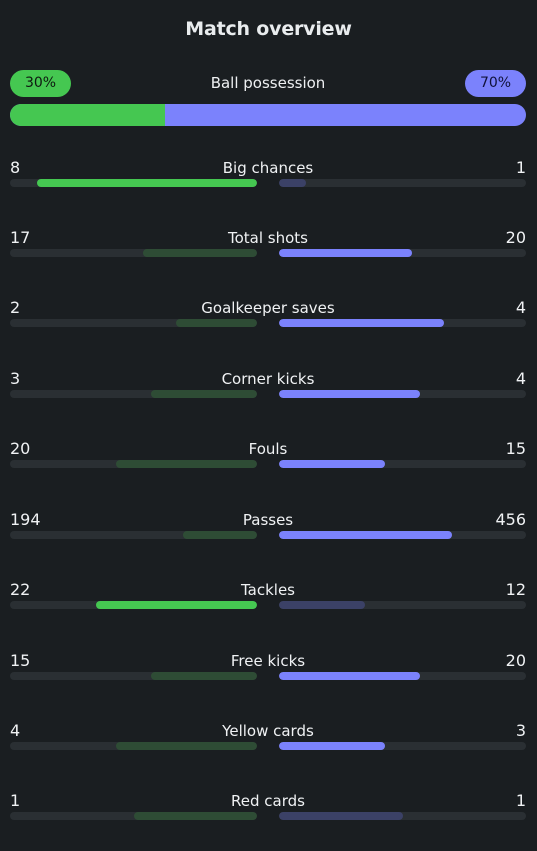  I want to click on stat-row: 2 Goalkeeper saves 4, so click(268, 318).